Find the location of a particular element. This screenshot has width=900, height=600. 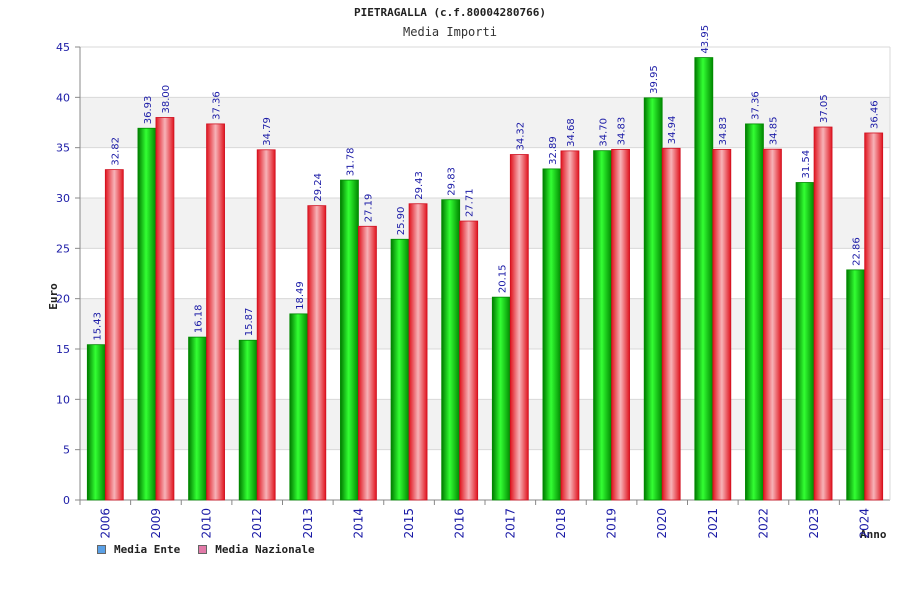

x-tick-label: 2019 is located at coordinates (612, 523).